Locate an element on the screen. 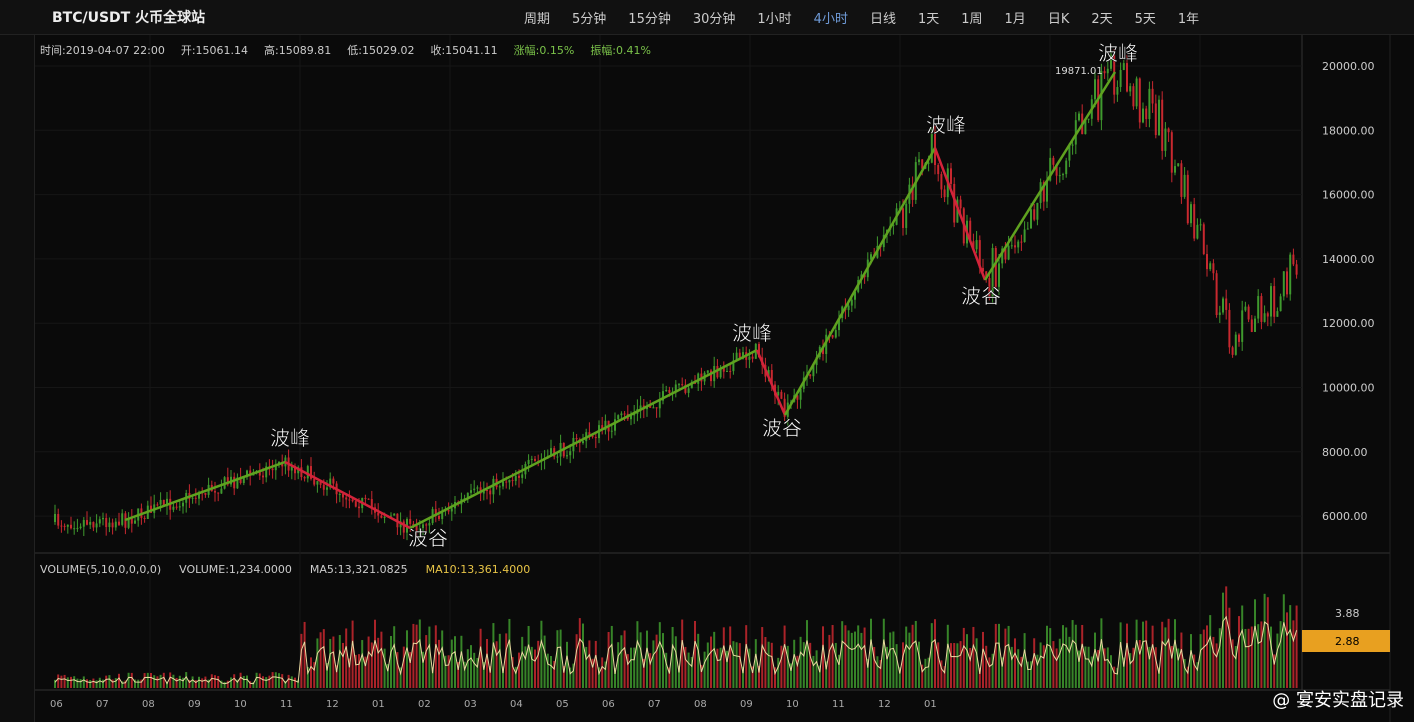  interval-button: 1天 is located at coordinates (928, 19).